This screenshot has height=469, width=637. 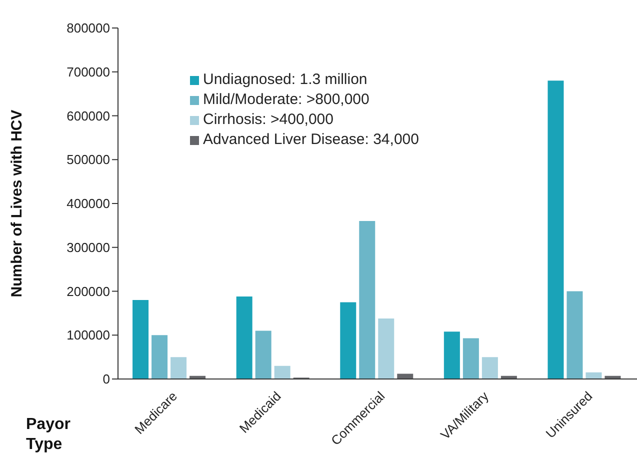 I want to click on x-axis-title: Payor Type, so click(x=48, y=434).